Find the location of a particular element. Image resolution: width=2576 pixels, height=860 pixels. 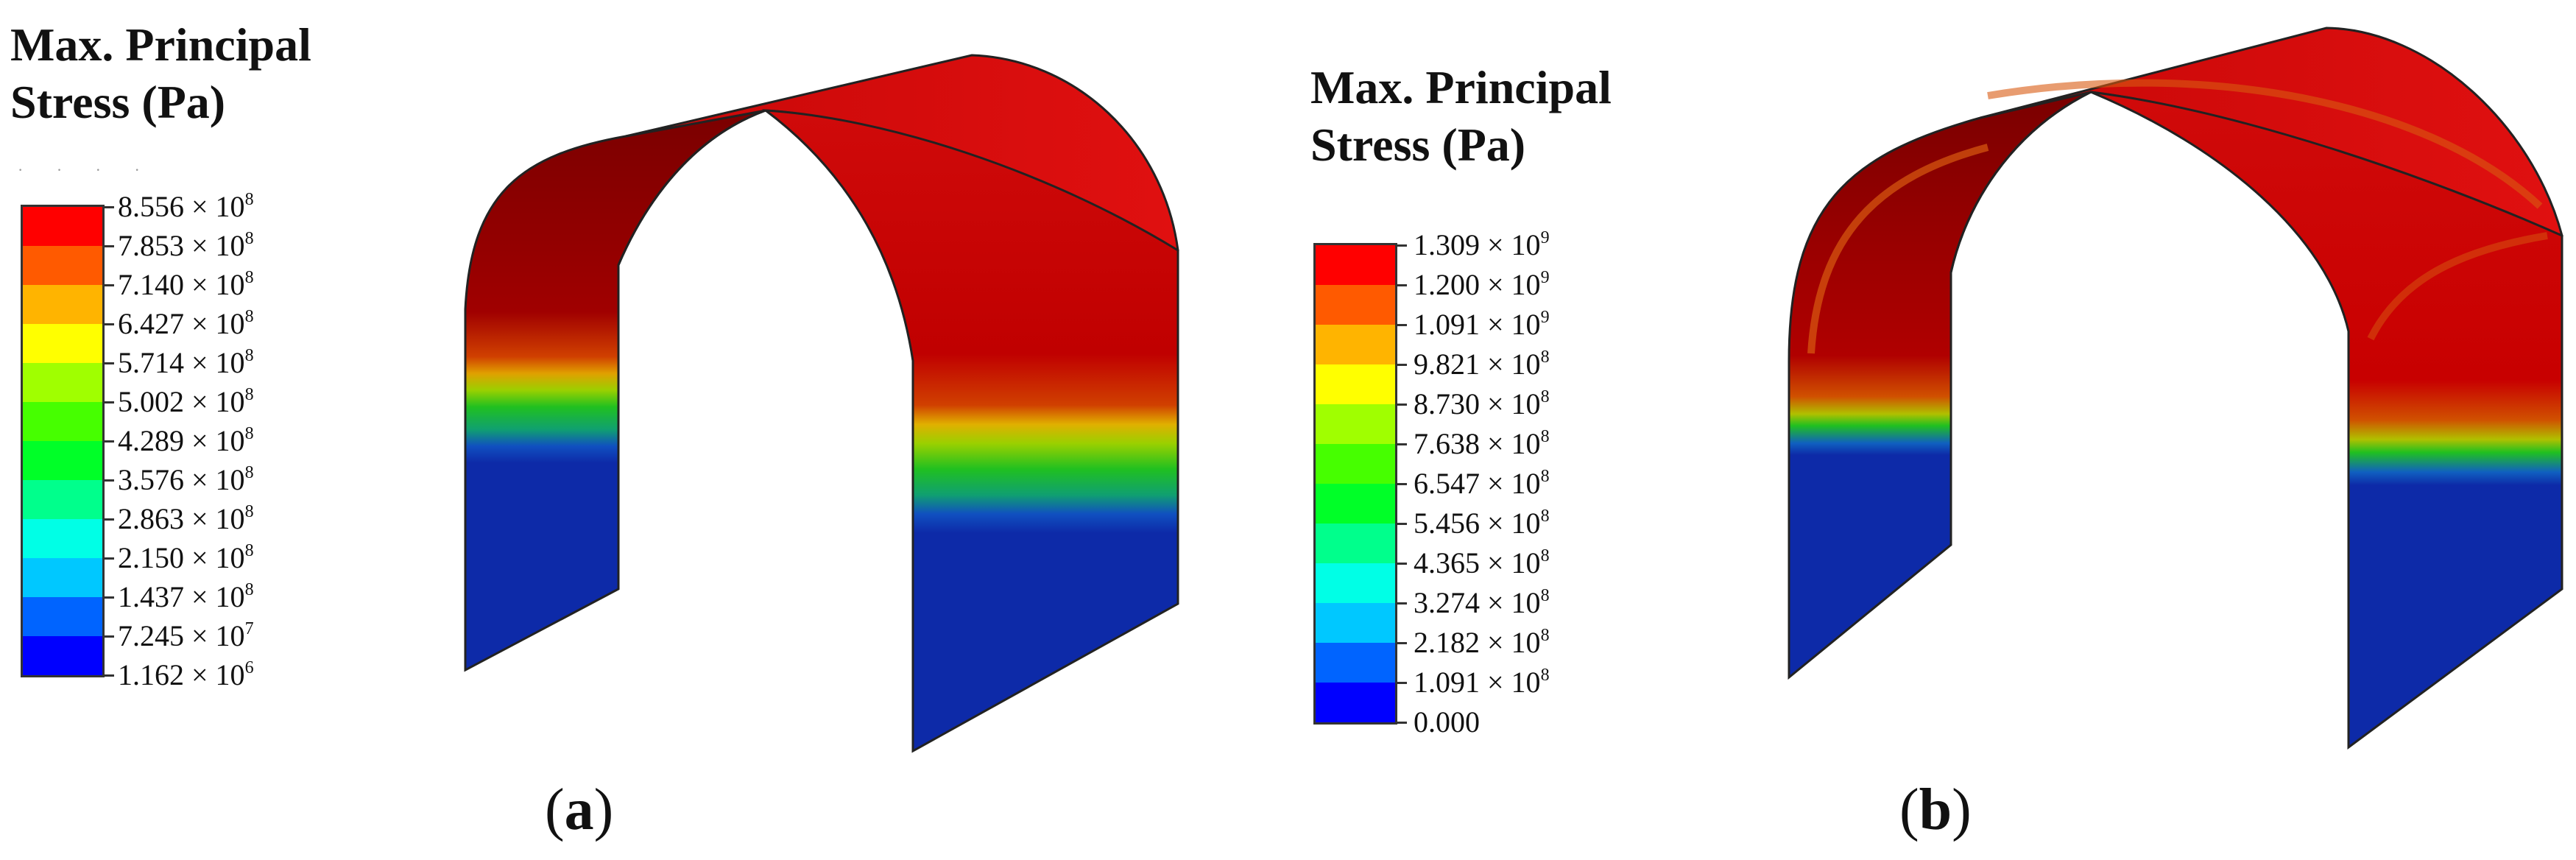

legend-mantissa: 0.000 is located at coordinates (1447, 722).